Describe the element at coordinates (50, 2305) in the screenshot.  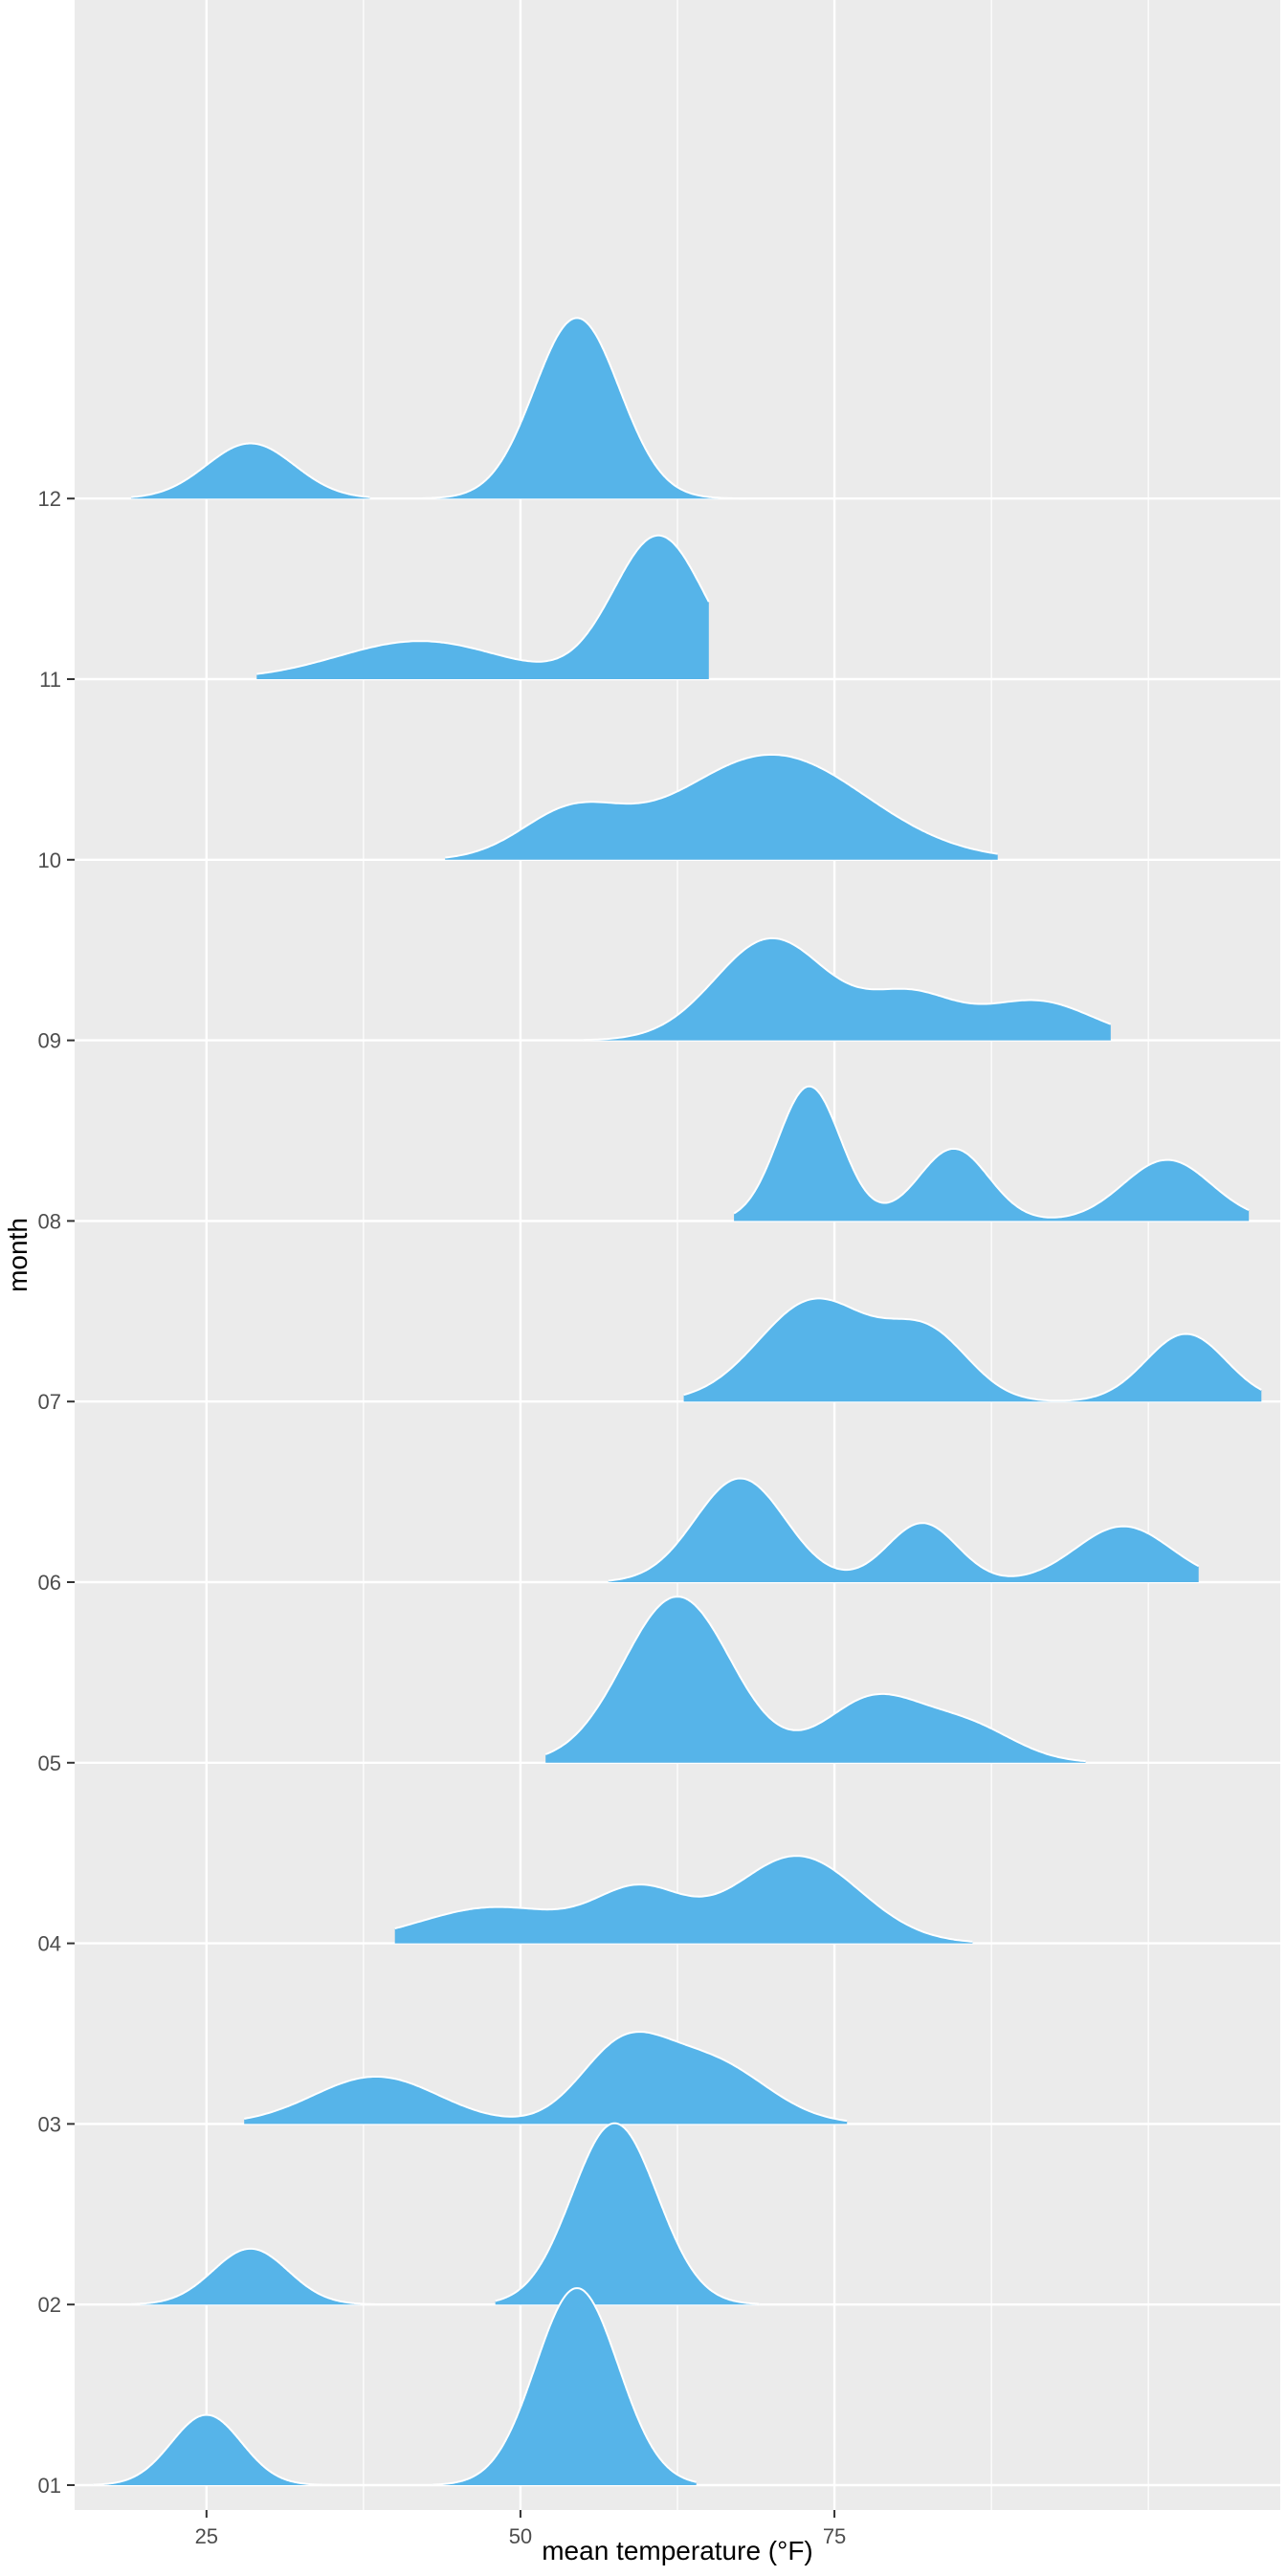
I see `y-tick-label: 02` at that location.